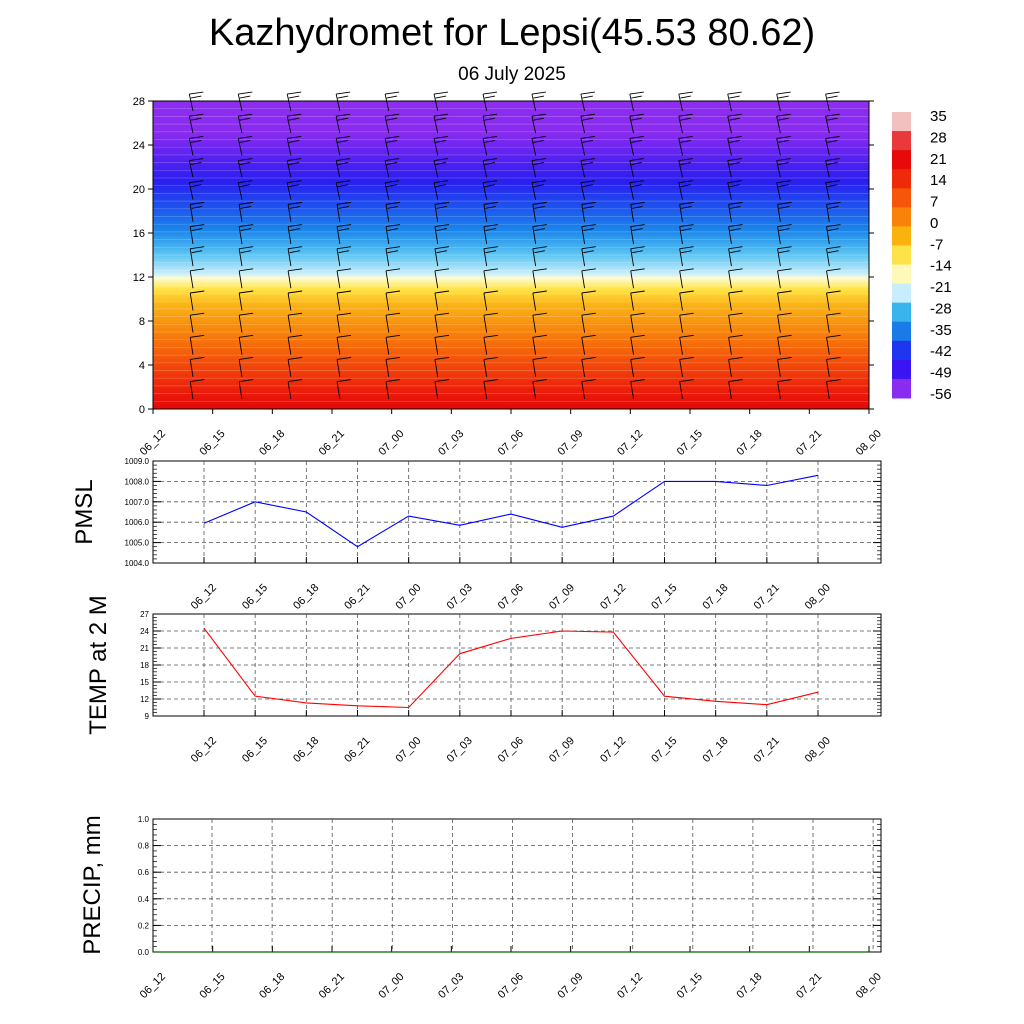  I want to click on x-tick-label: 07_00, so click(391, 986).